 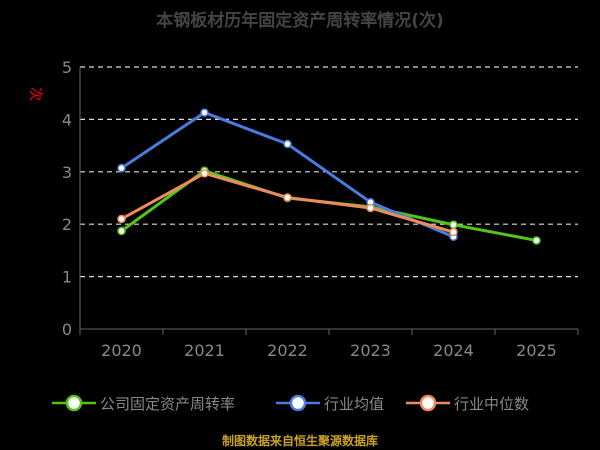 What do you see at coordinates (74, 403) in the screenshot?
I see `legend-marker-company` at bounding box center [74, 403].